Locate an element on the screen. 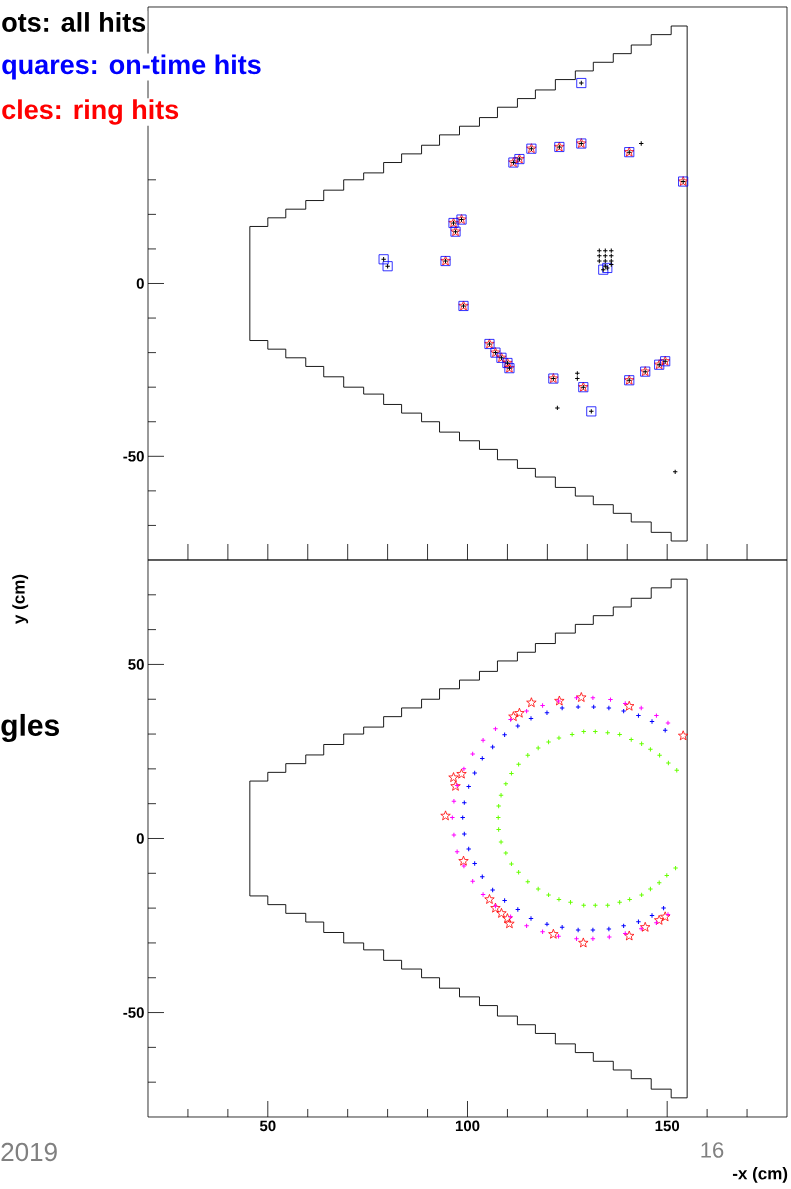 The width and height of the screenshot is (791, 1189). y-axis-title: y (cm) is located at coordinates (20, 599).